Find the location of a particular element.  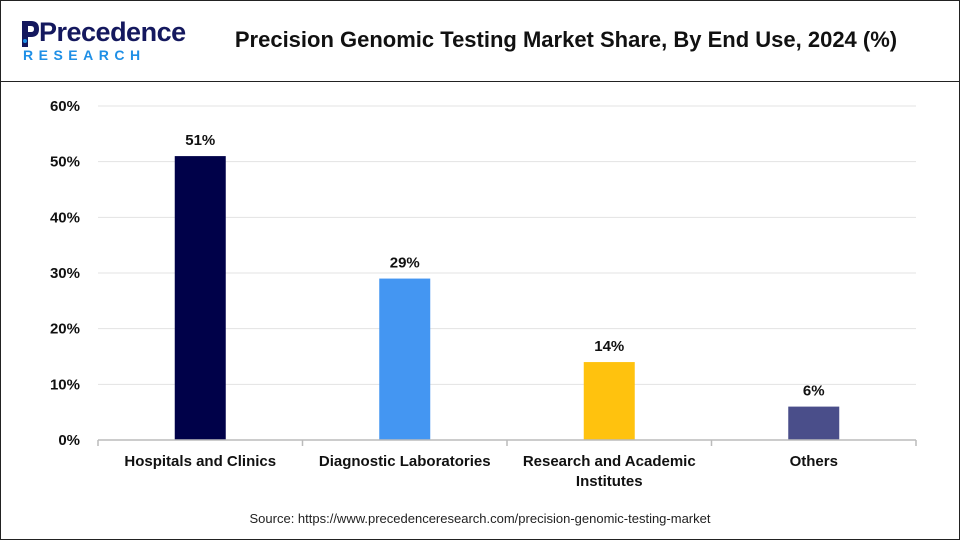

data-label: 51% is located at coordinates (200, 140).